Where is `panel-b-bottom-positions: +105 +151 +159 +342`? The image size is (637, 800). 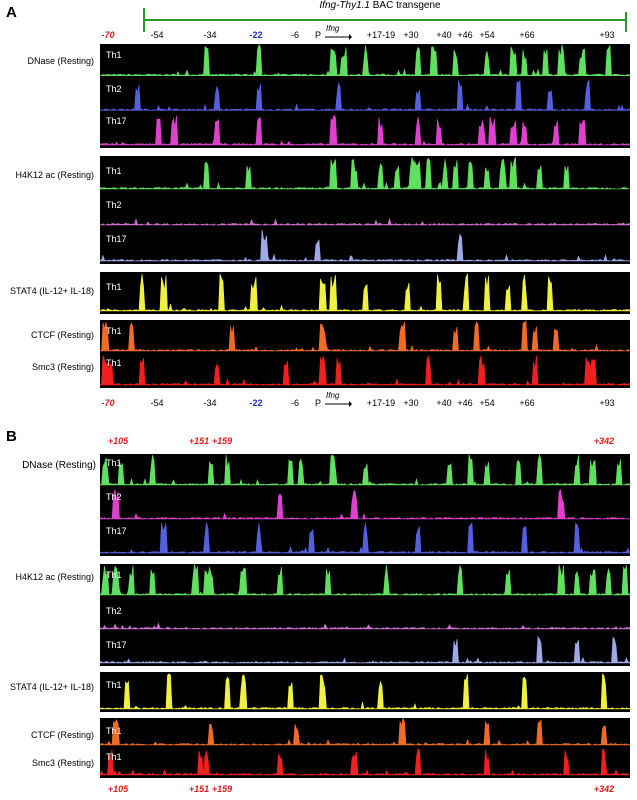
panel-b-bottom-positions: +105 +151 +159 +342 is located at coordinates (318, 791).